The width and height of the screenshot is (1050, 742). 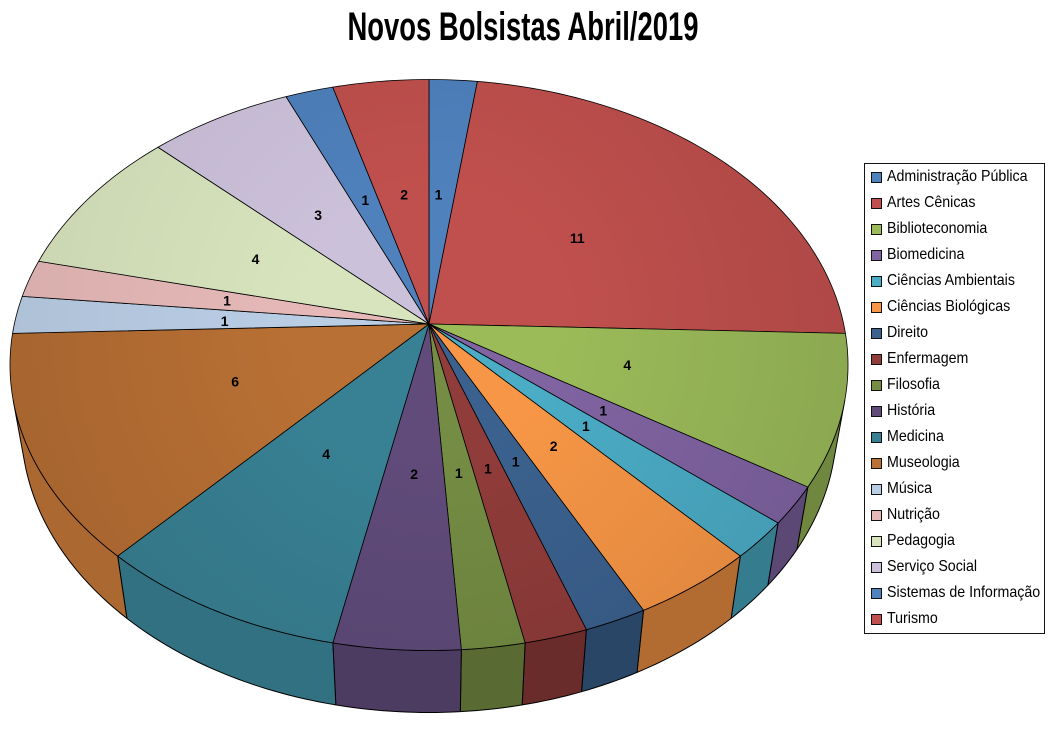 I want to click on svg-text: 3, so click(x=318, y=215).